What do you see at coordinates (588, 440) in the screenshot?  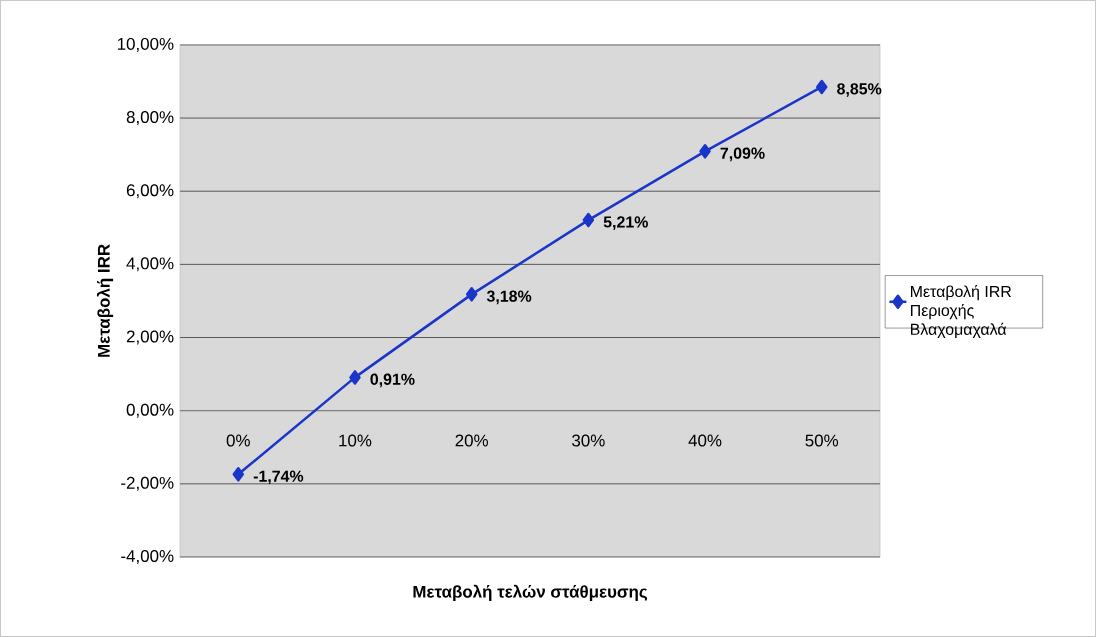 I see `x-tick-label: 30%` at bounding box center [588, 440].